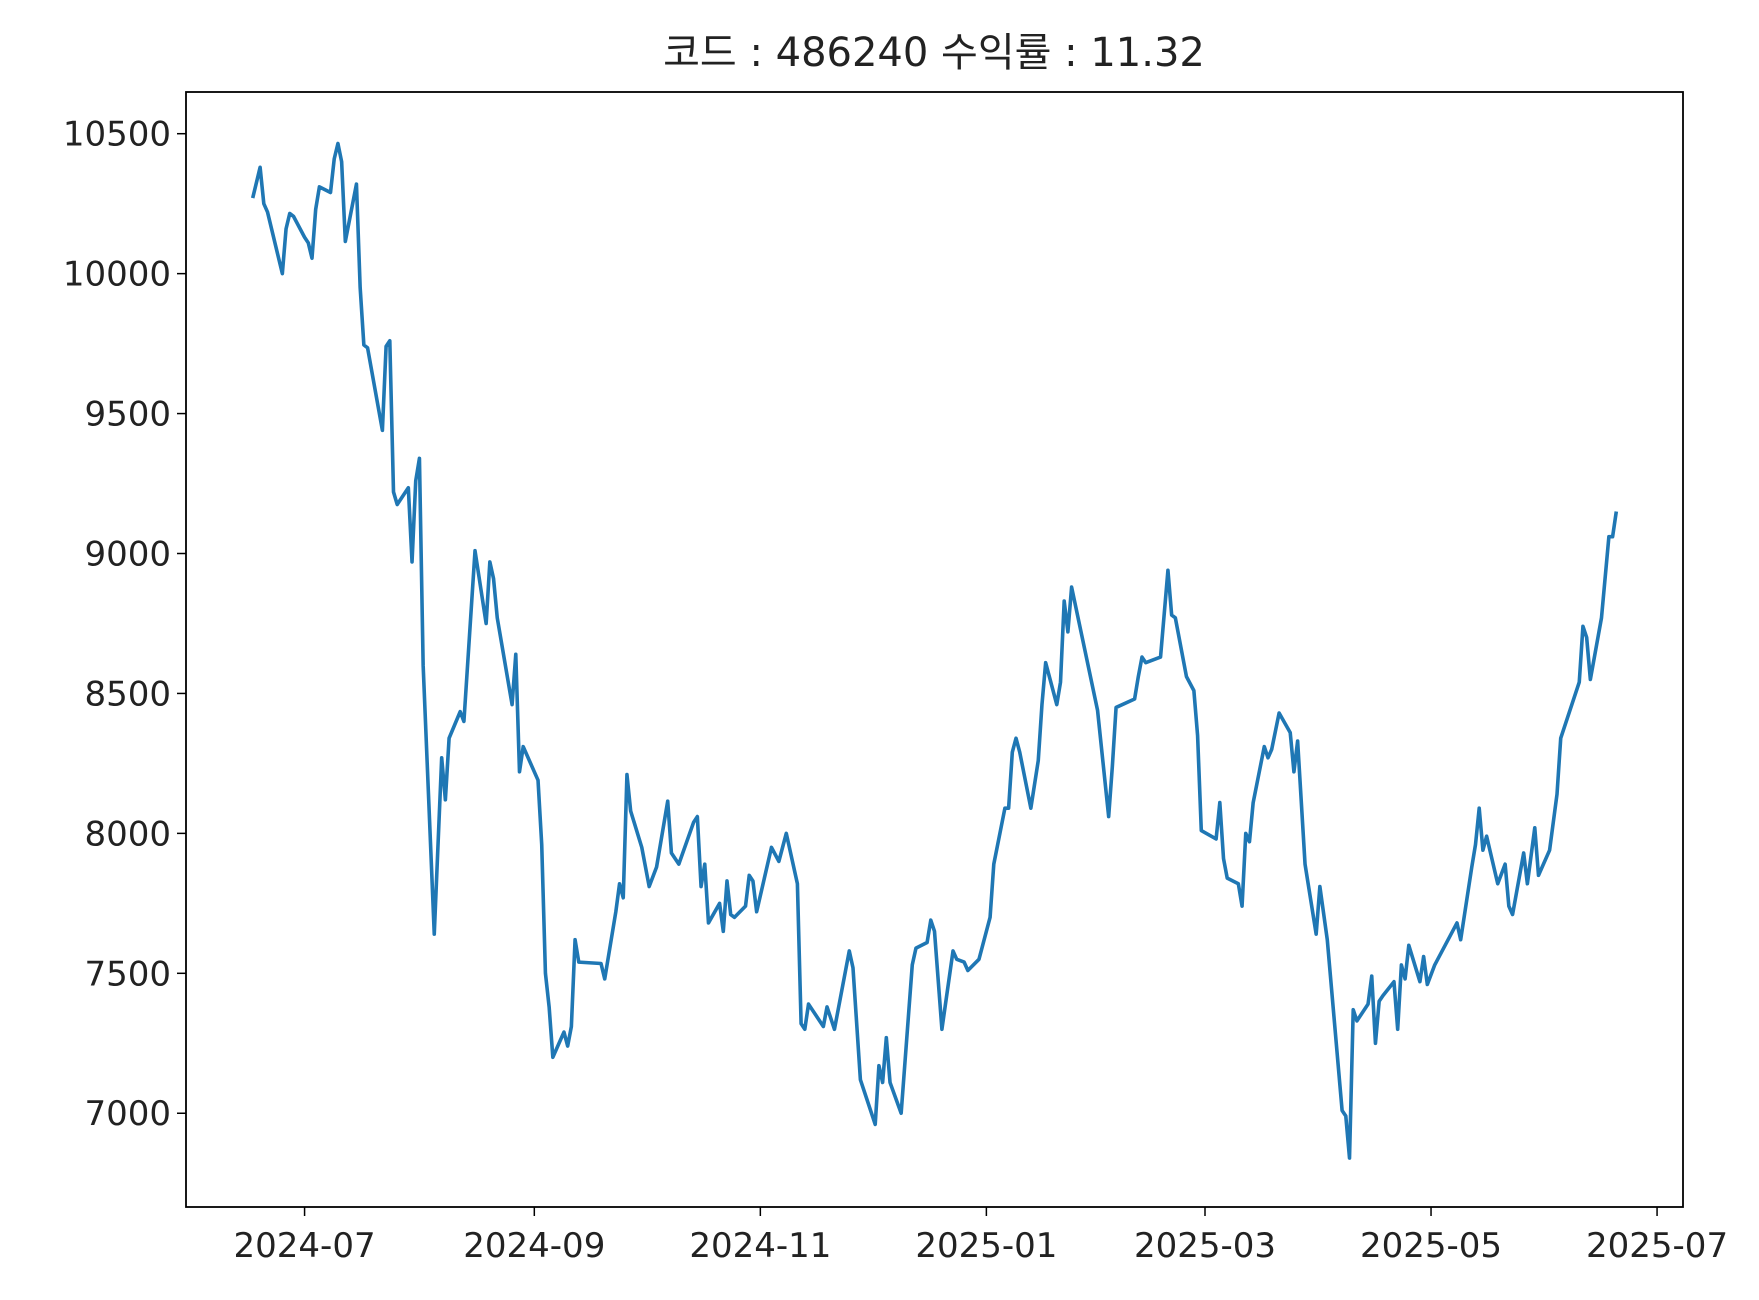 The image size is (1759, 1300). What do you see at coordinates (117, 135) in the screenshot?
I see `y-tick-label: 10500` at bounding box center [117, 135].